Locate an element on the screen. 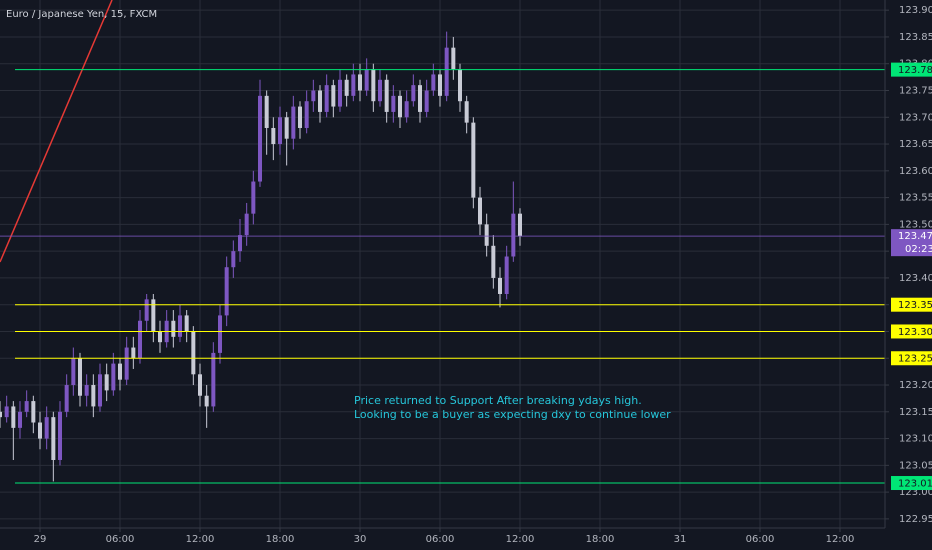 Image resolution: width=932 pixels, height=550 pixels. level-label: 123.350 is located at coordinates (915, 305).